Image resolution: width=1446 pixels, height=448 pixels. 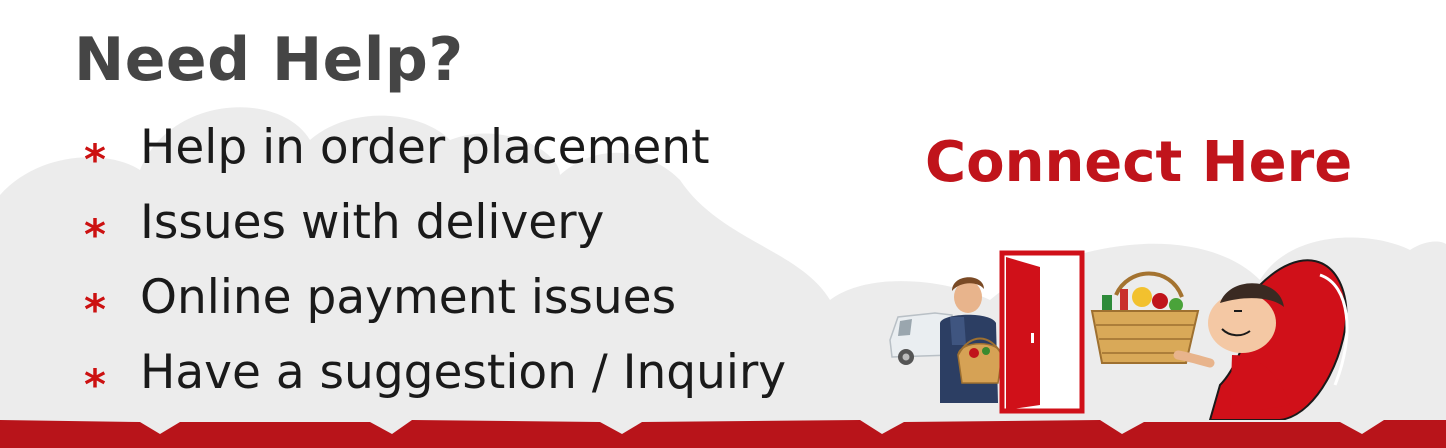 I want to click on list-item: * Online payment issues, so click(x=435, y=297).